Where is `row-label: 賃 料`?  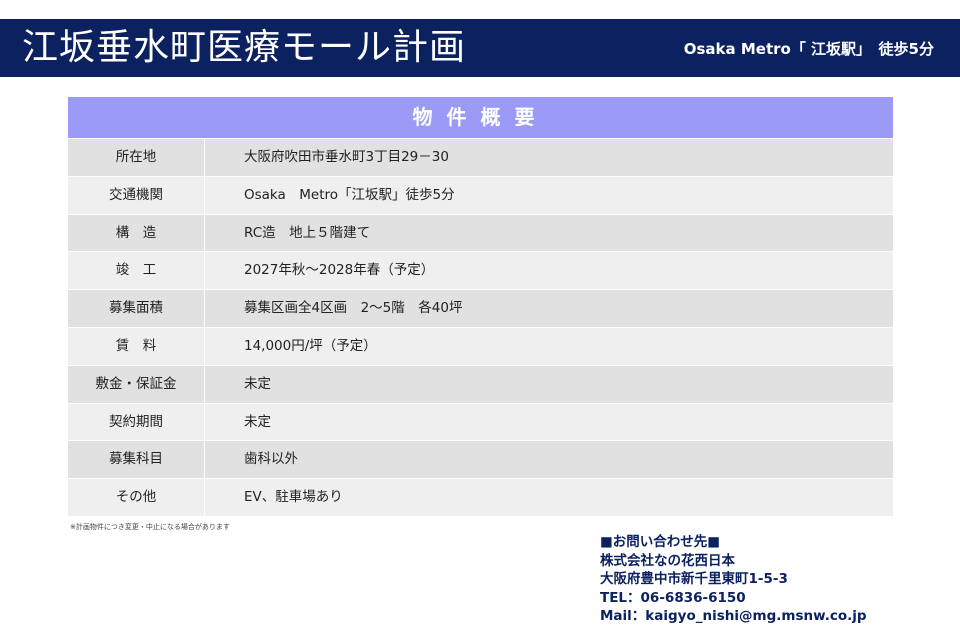
row-label: 賃 料 is located at coordinates (136, 346).